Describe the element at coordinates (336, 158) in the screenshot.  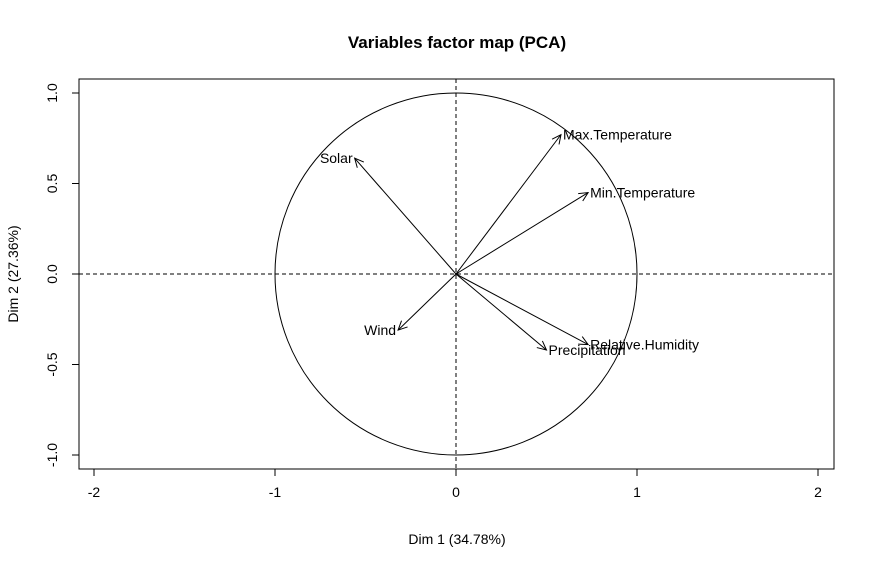
I see `variable-label: Solar` at that location.